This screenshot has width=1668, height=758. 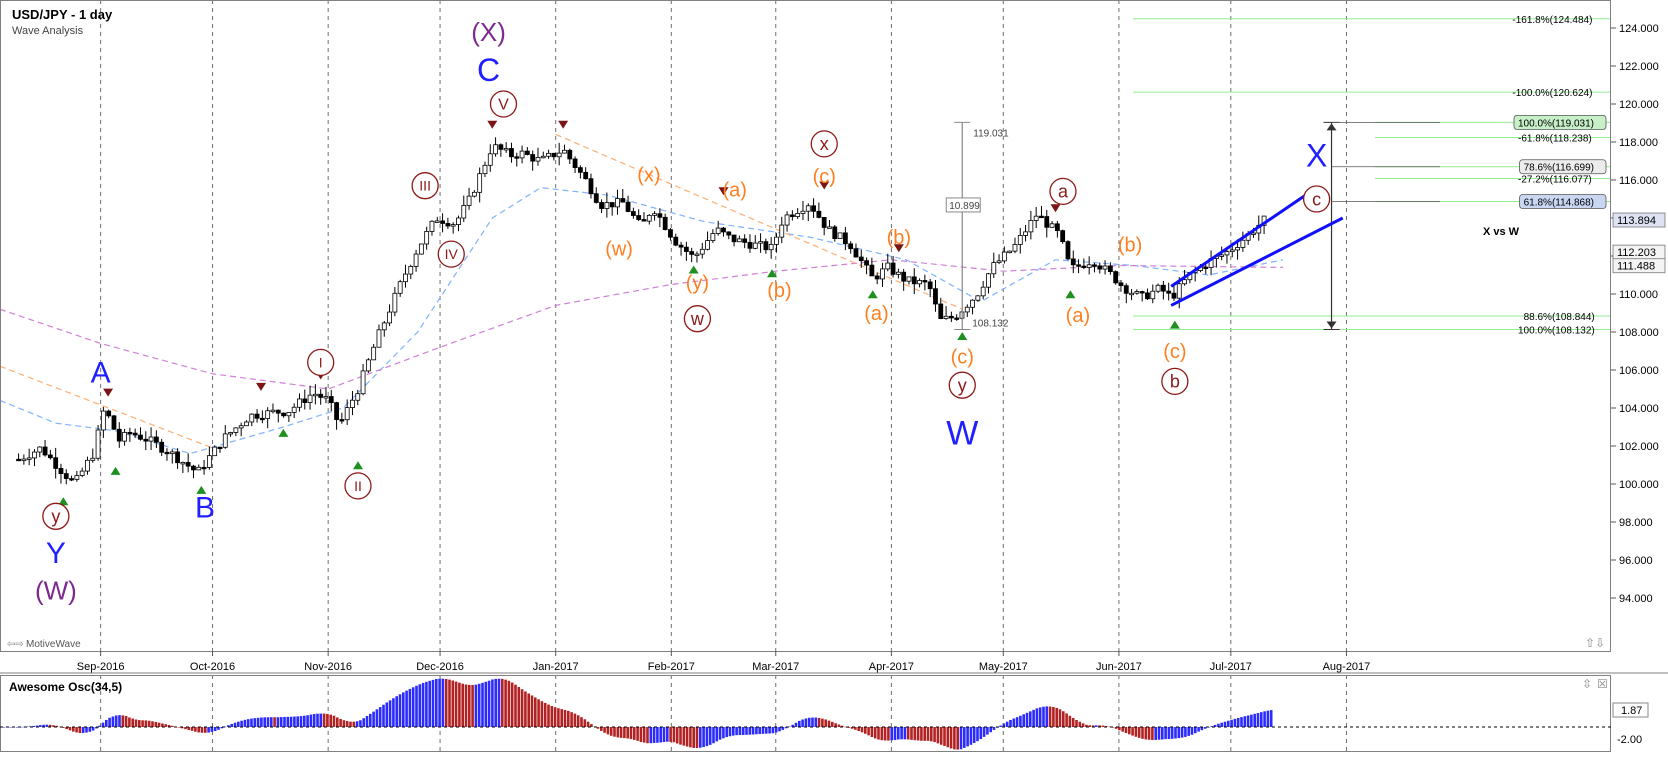 I want to click on wave-label: c, so click(x=1316, y=199).